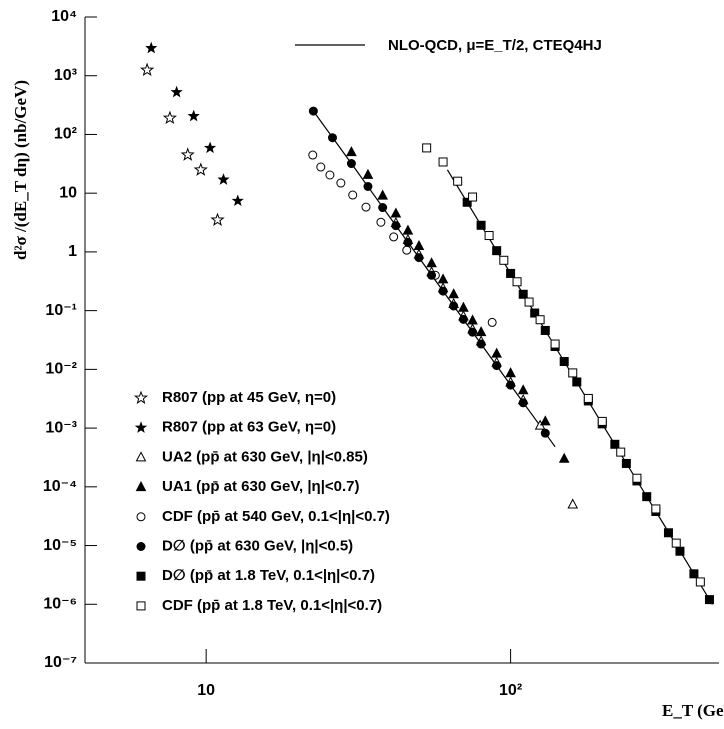  Describe the element at coordinates (495, 45) in the screenshot. I see `curve-legend-label: NLO-QCD, μ=E_T/2, CTEQ4HJ` at that location.